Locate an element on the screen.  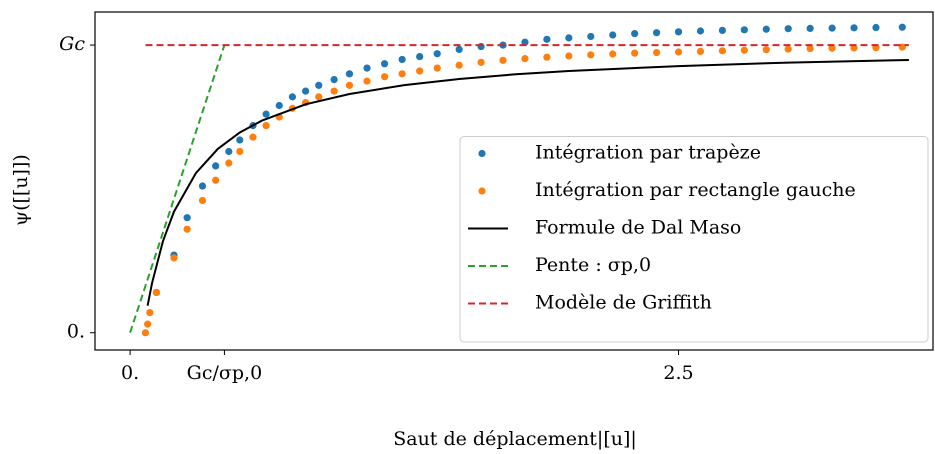
x-tick-label: Gc/σp,0 is located at coordinates (224, 373).